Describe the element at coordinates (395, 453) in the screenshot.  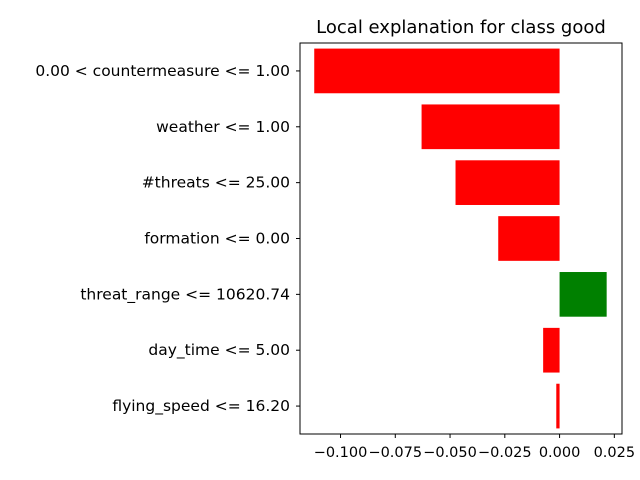
I see `x-tick-label-1: −0.075` at that location.